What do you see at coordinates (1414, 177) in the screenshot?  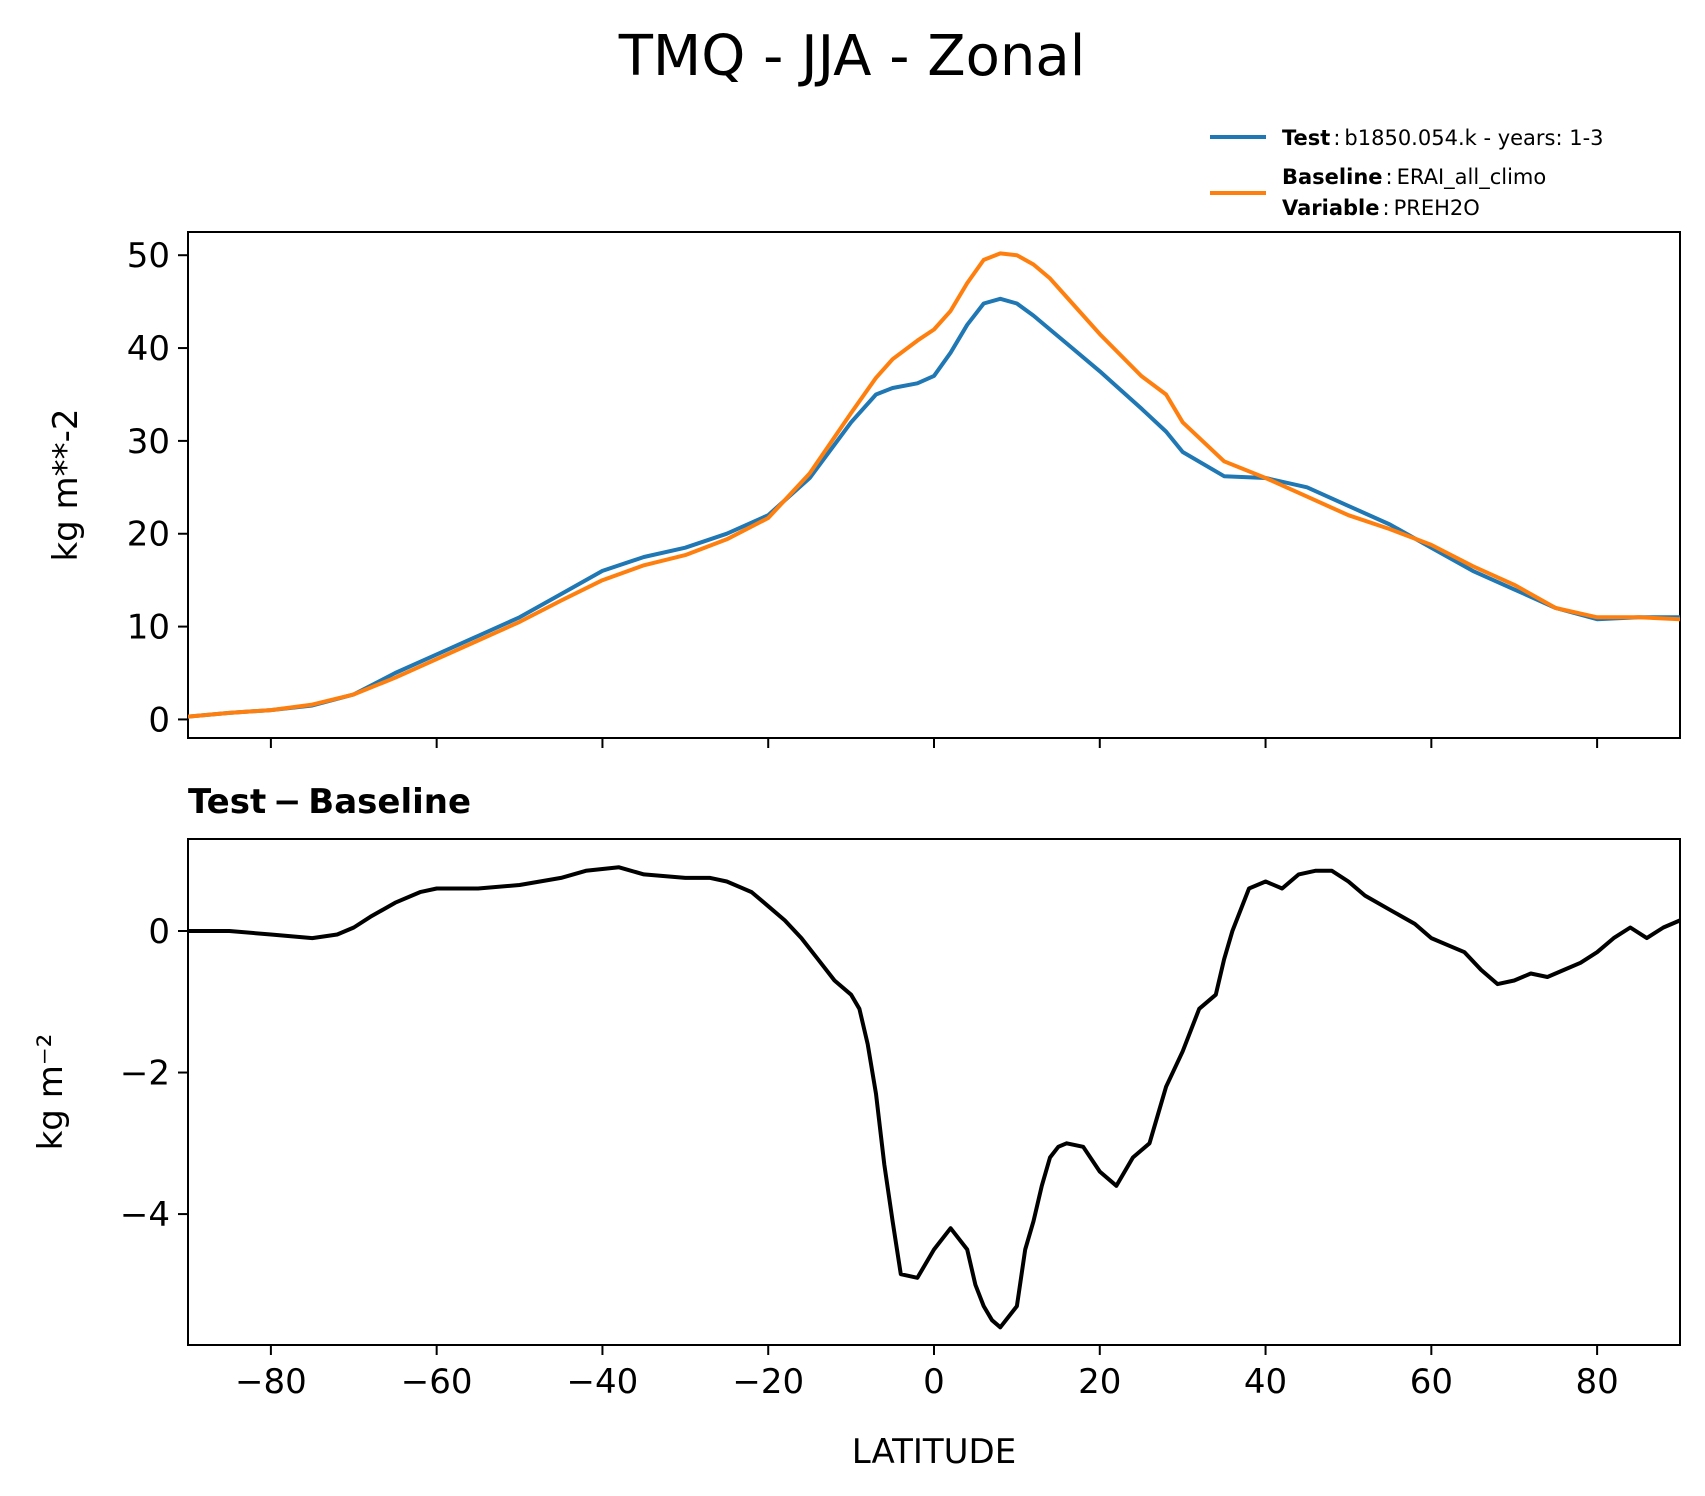 I see `legend-baseline-label: Baseline: ERAI_all_climo` at bounding box center [1414, 177].